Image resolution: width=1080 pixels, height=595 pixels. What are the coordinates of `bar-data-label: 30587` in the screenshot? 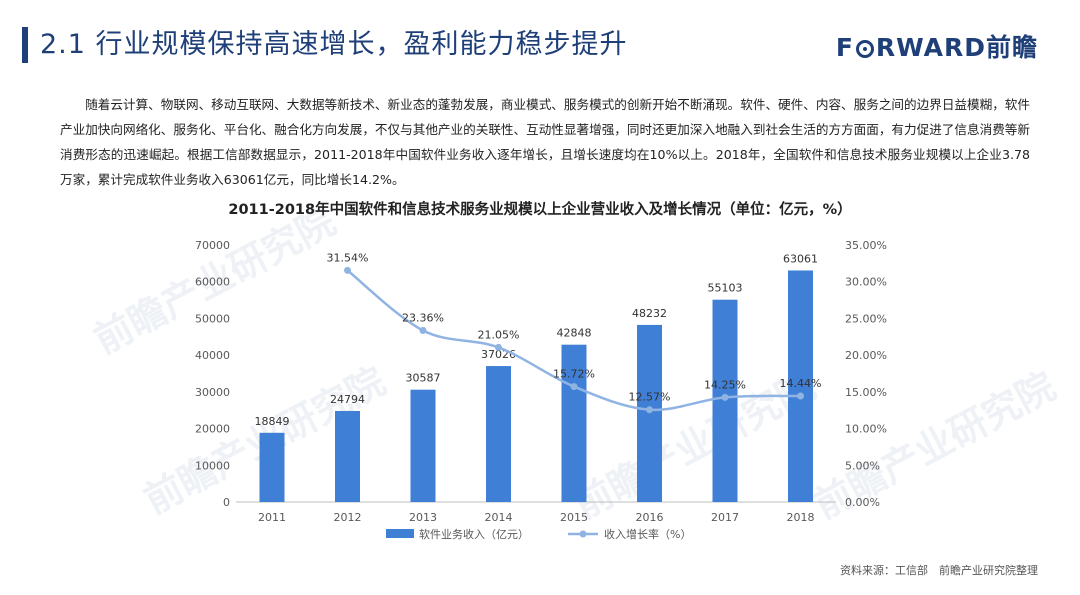 It's located at (423, 378).